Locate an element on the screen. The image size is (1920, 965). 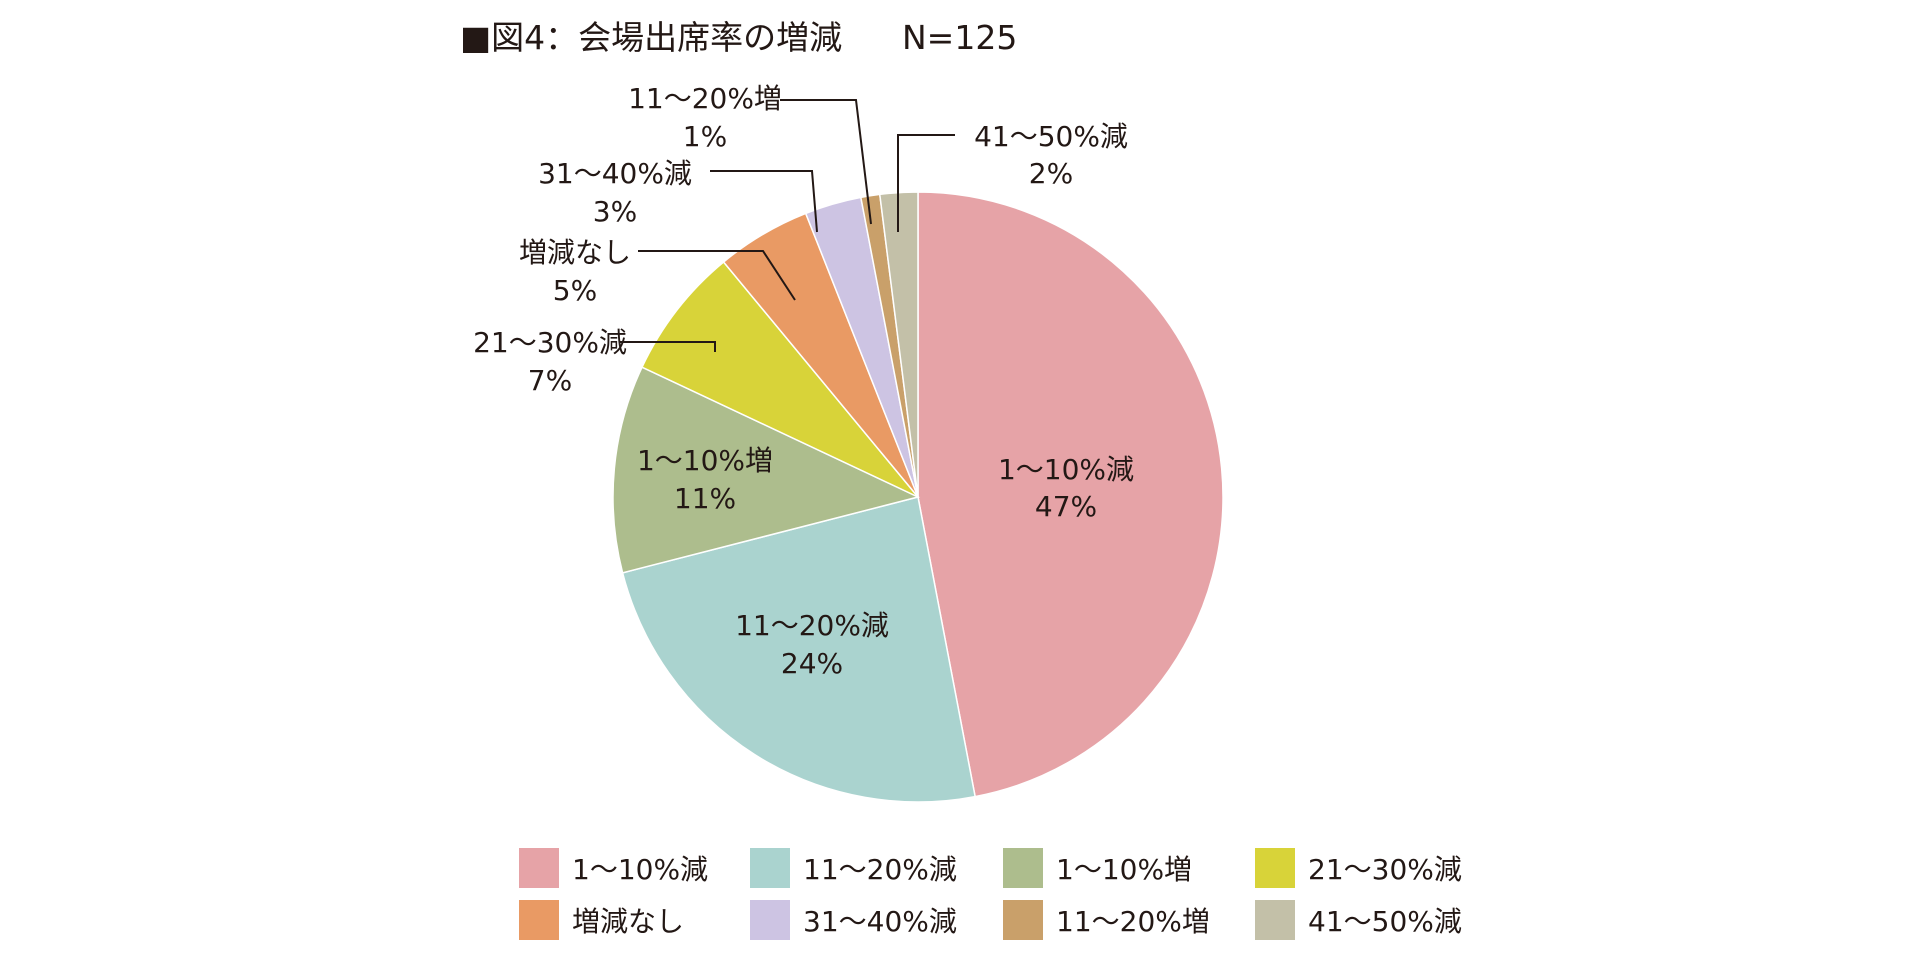
slice-8-value-label: 2% is located at coordinates (1051, 173).